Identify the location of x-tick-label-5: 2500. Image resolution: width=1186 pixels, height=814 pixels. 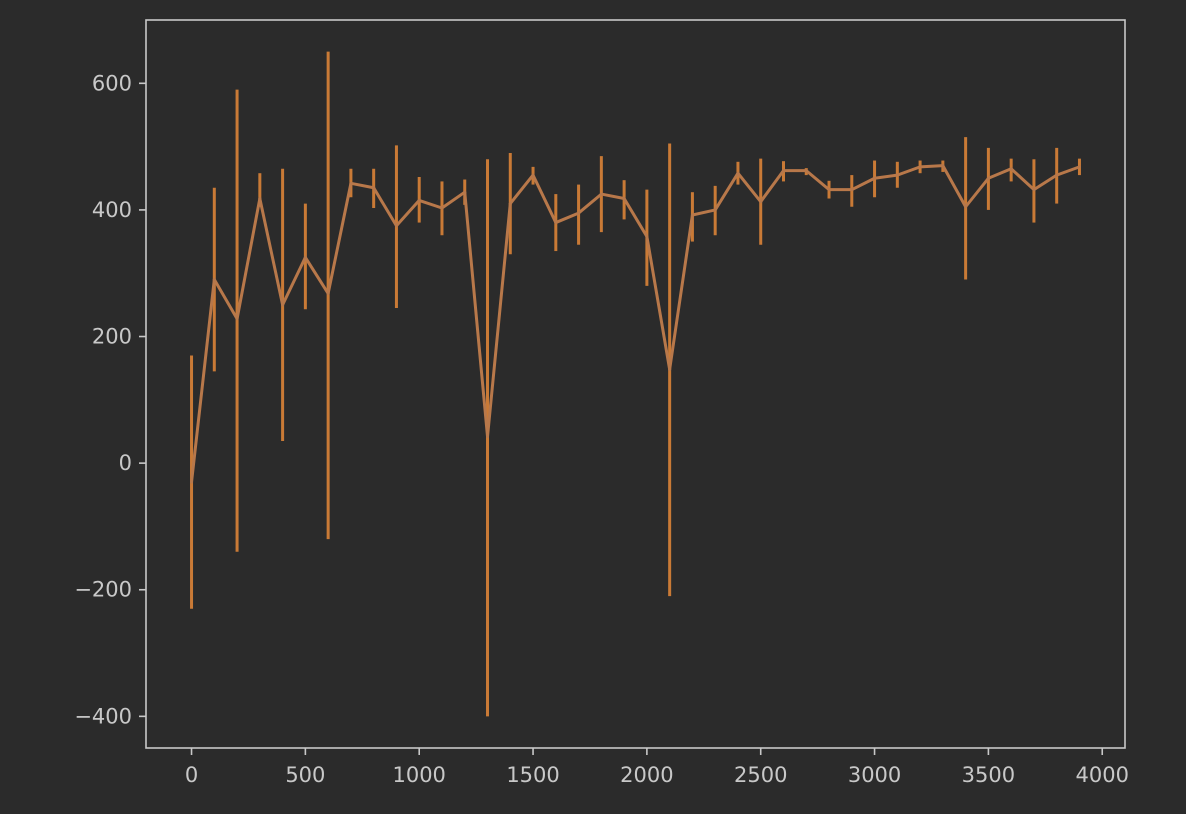
(760, 775).